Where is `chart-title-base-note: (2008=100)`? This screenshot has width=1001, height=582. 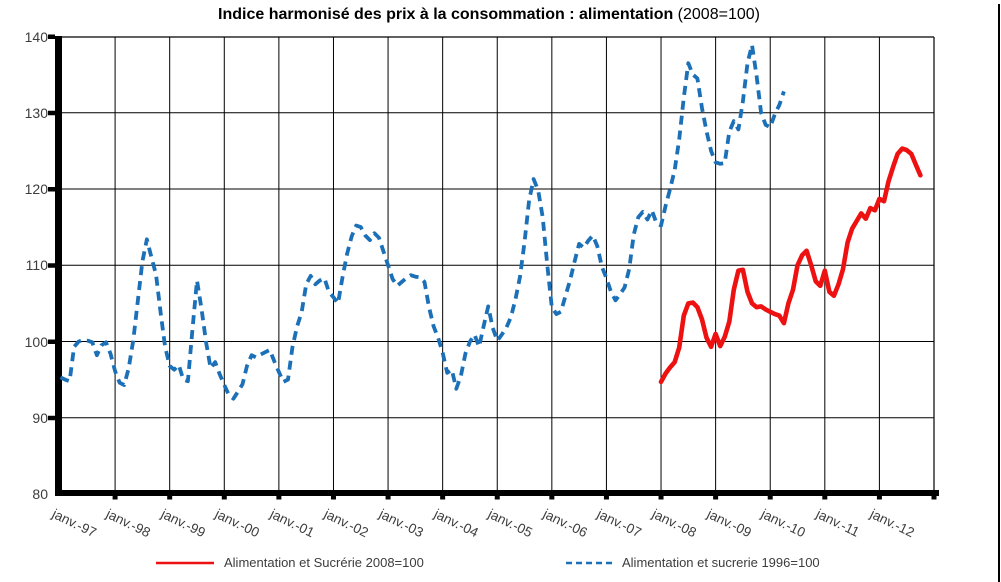 chart-title-base-note: (2008=100) is located at coordinates (716, 14).